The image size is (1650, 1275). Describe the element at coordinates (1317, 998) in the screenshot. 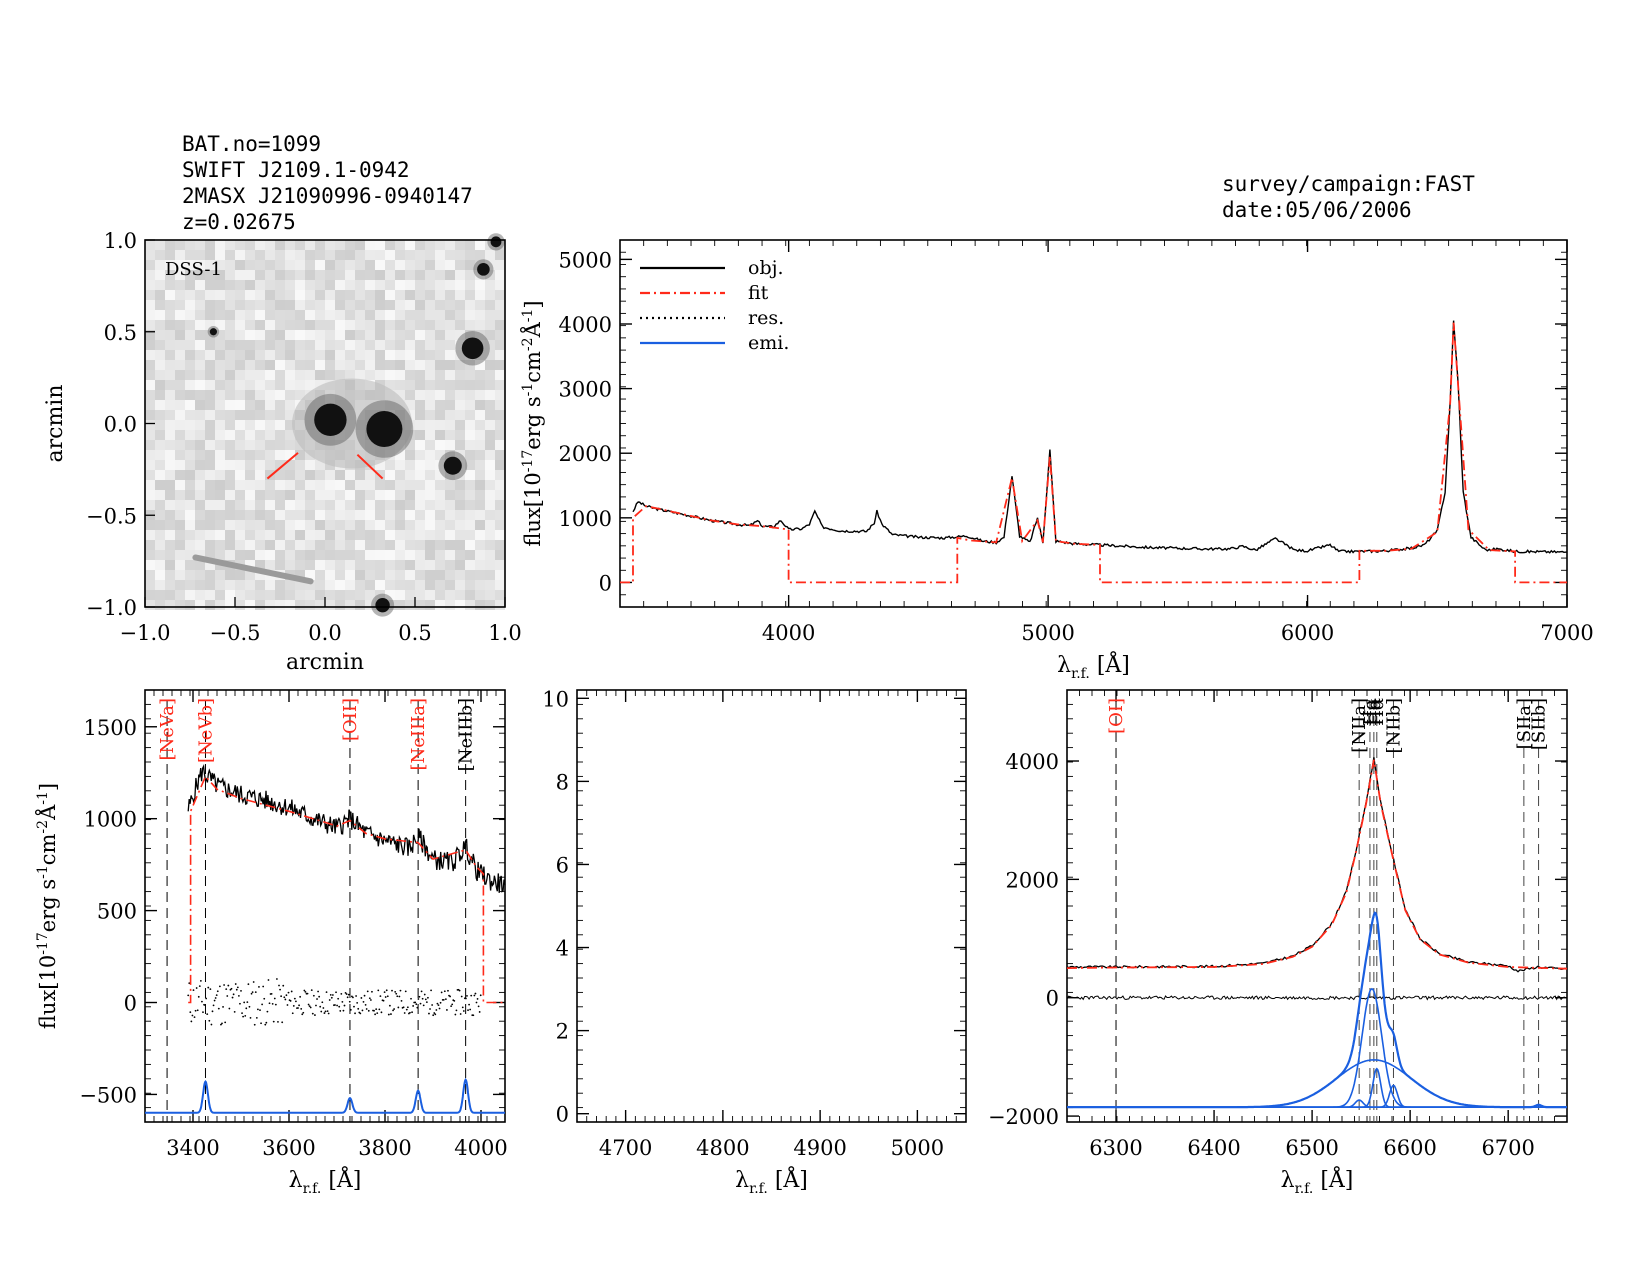

I see `residual-spectrum` at that location.